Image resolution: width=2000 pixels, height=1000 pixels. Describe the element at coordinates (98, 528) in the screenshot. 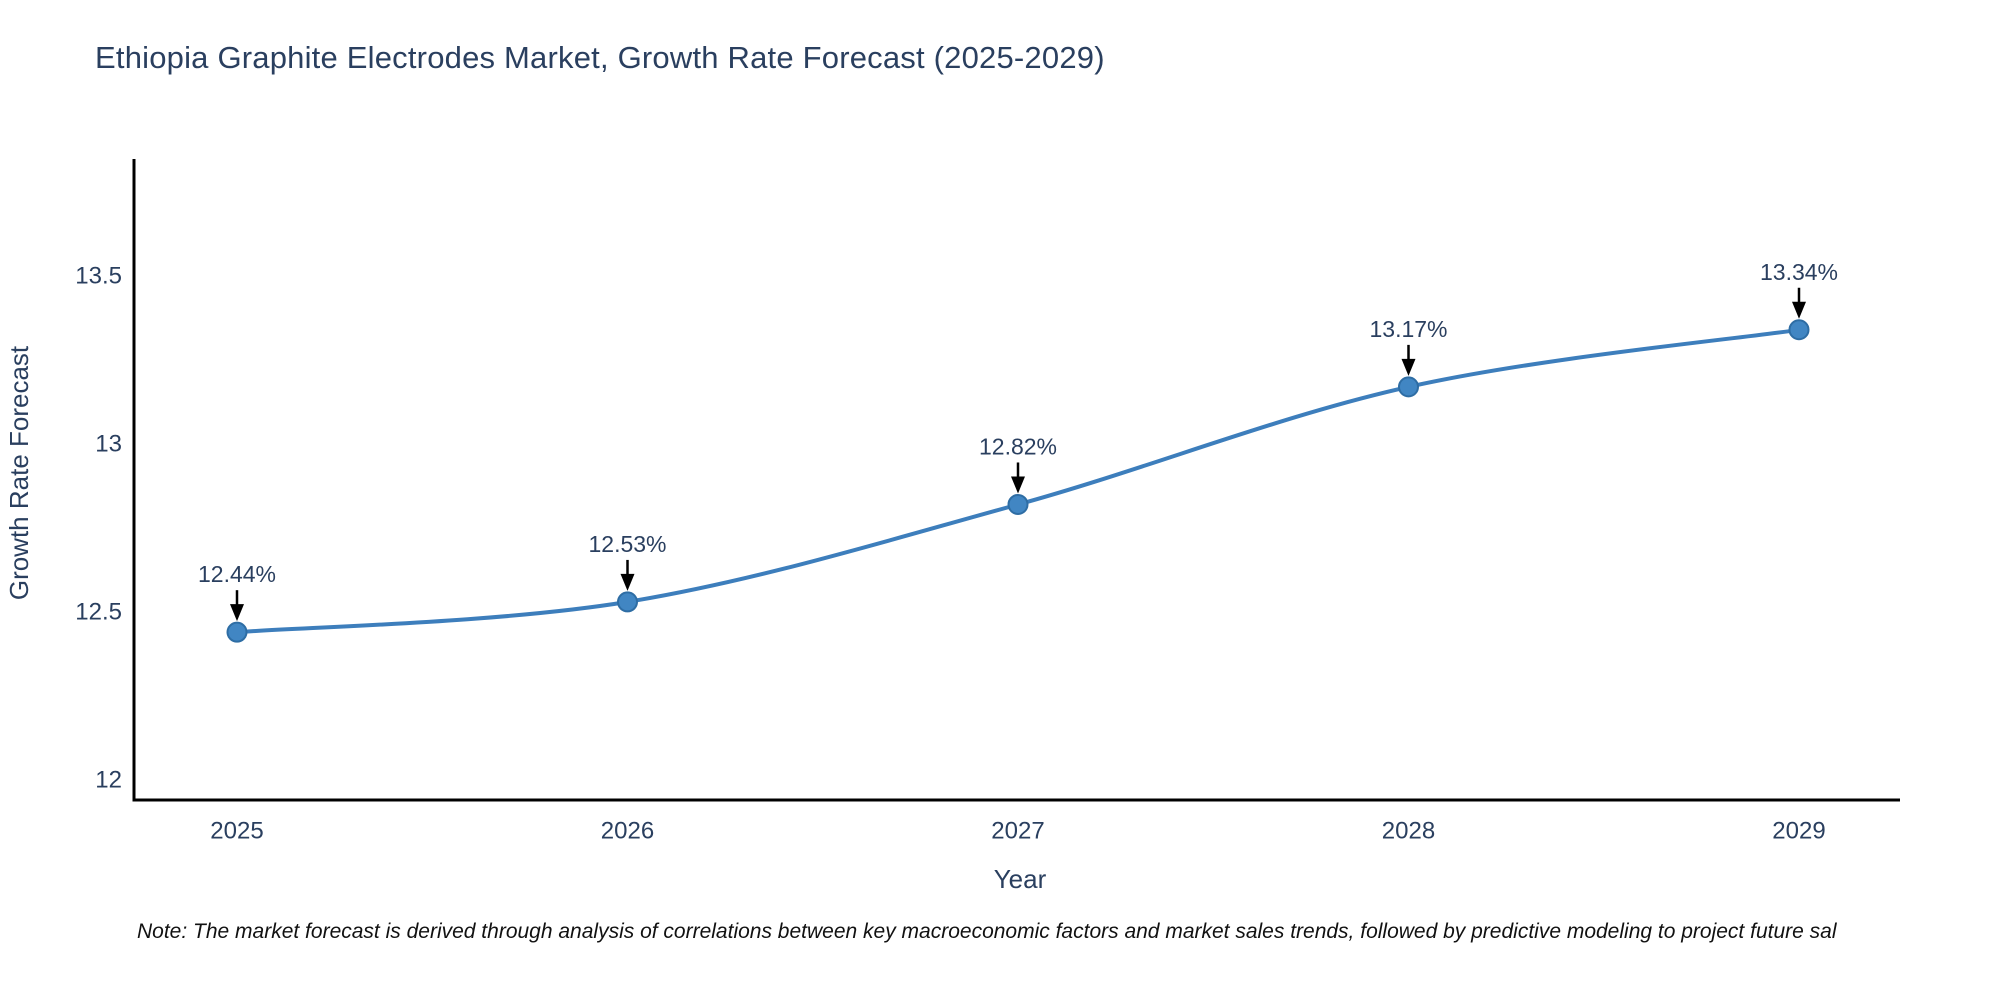

I see `y-axis-tick-labels: 12 12.5 13 13.5` at that location.